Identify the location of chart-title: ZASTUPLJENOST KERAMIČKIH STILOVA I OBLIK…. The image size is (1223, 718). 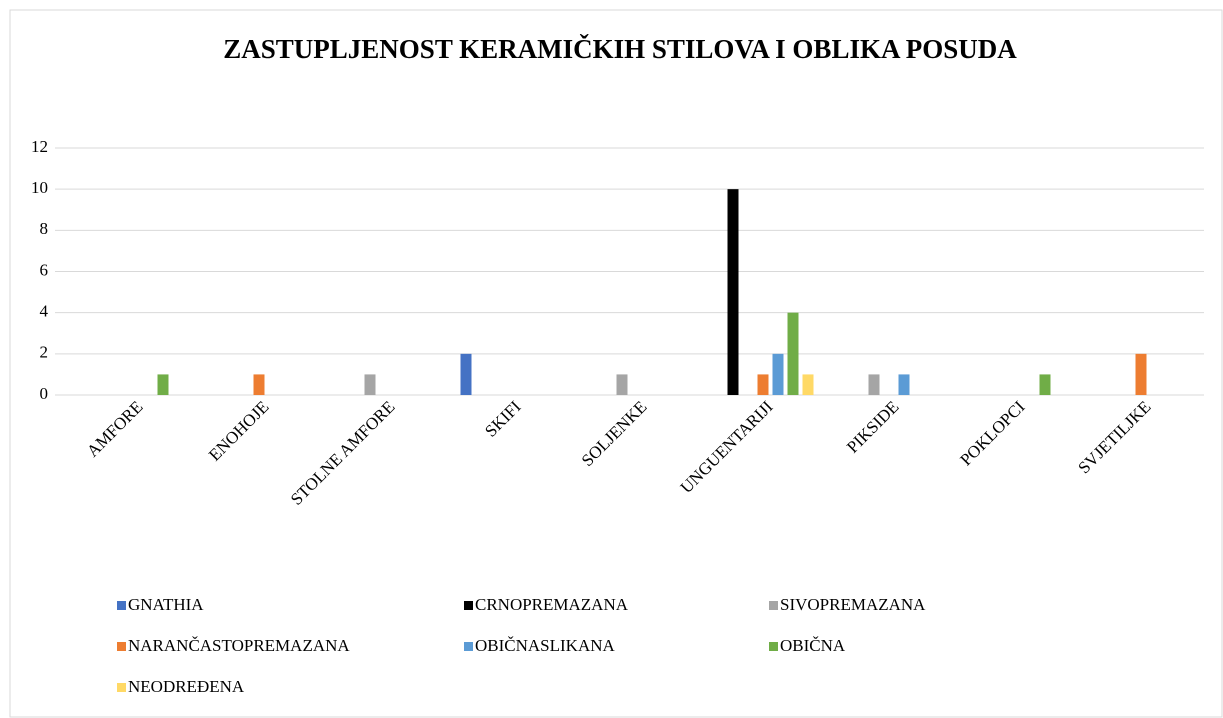
(620, 49).